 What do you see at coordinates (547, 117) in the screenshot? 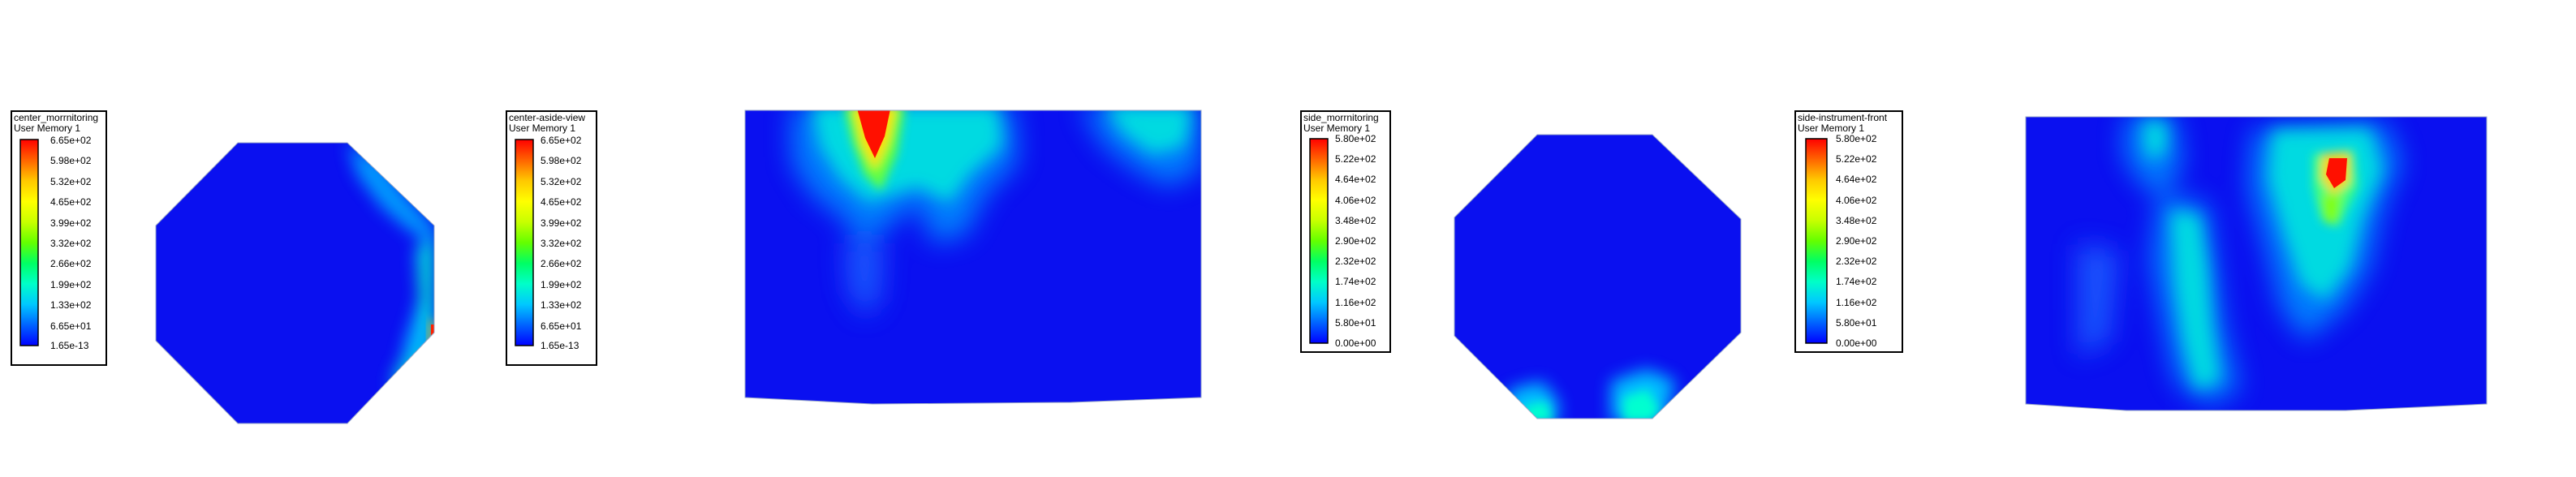
I see `legend-title: center-aside-view` at bounding box center [547, 117].